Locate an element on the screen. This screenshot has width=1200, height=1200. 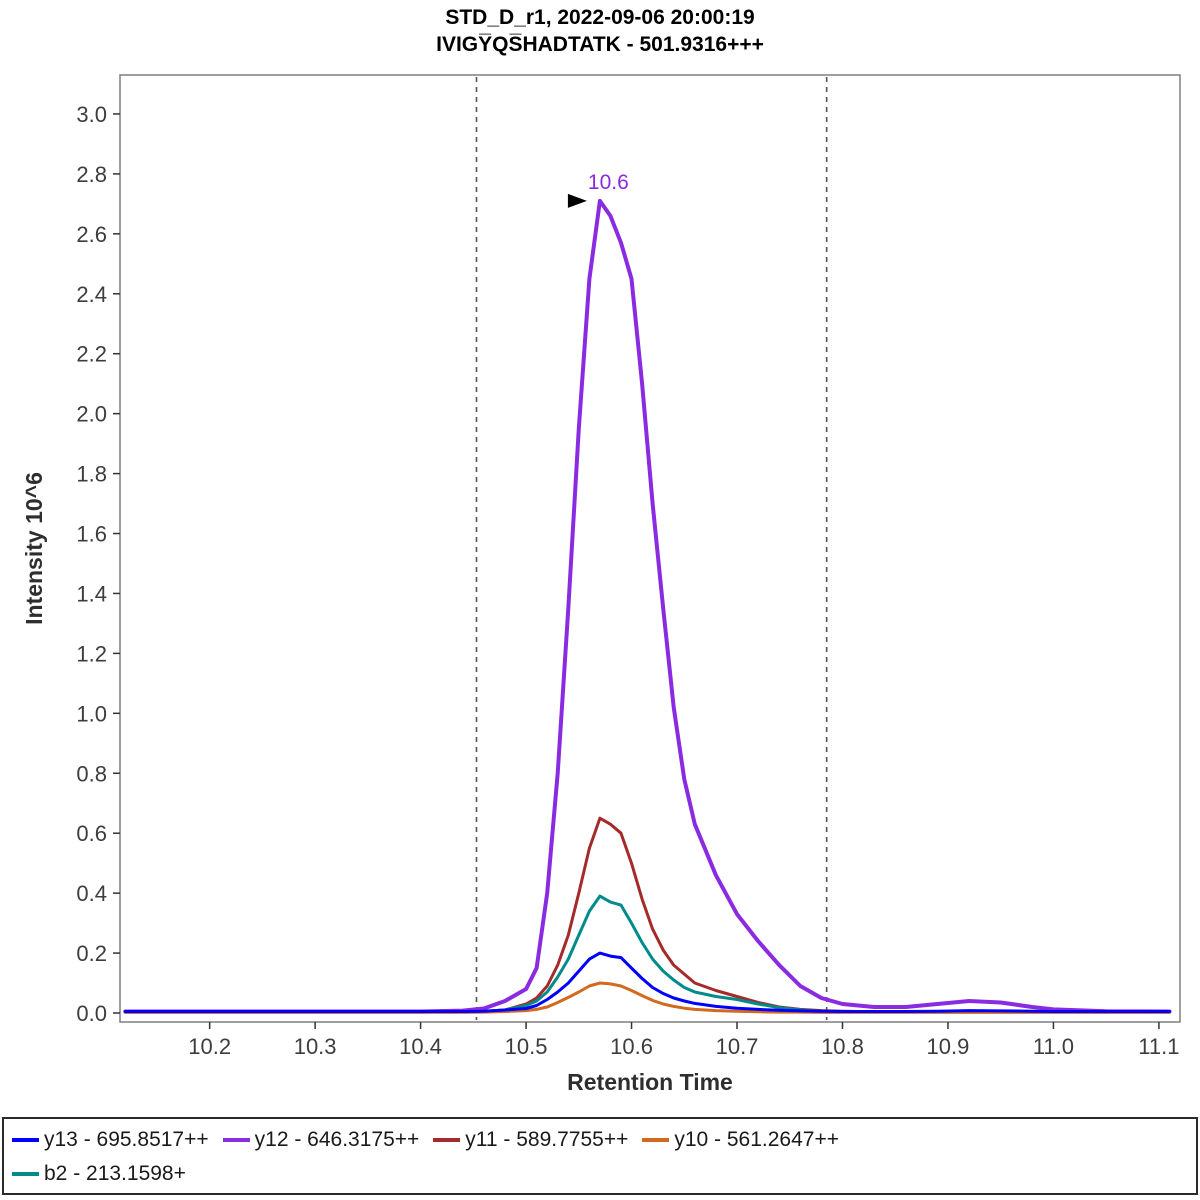
legend-swatch-y13 is located at coordinates (25, 1140).